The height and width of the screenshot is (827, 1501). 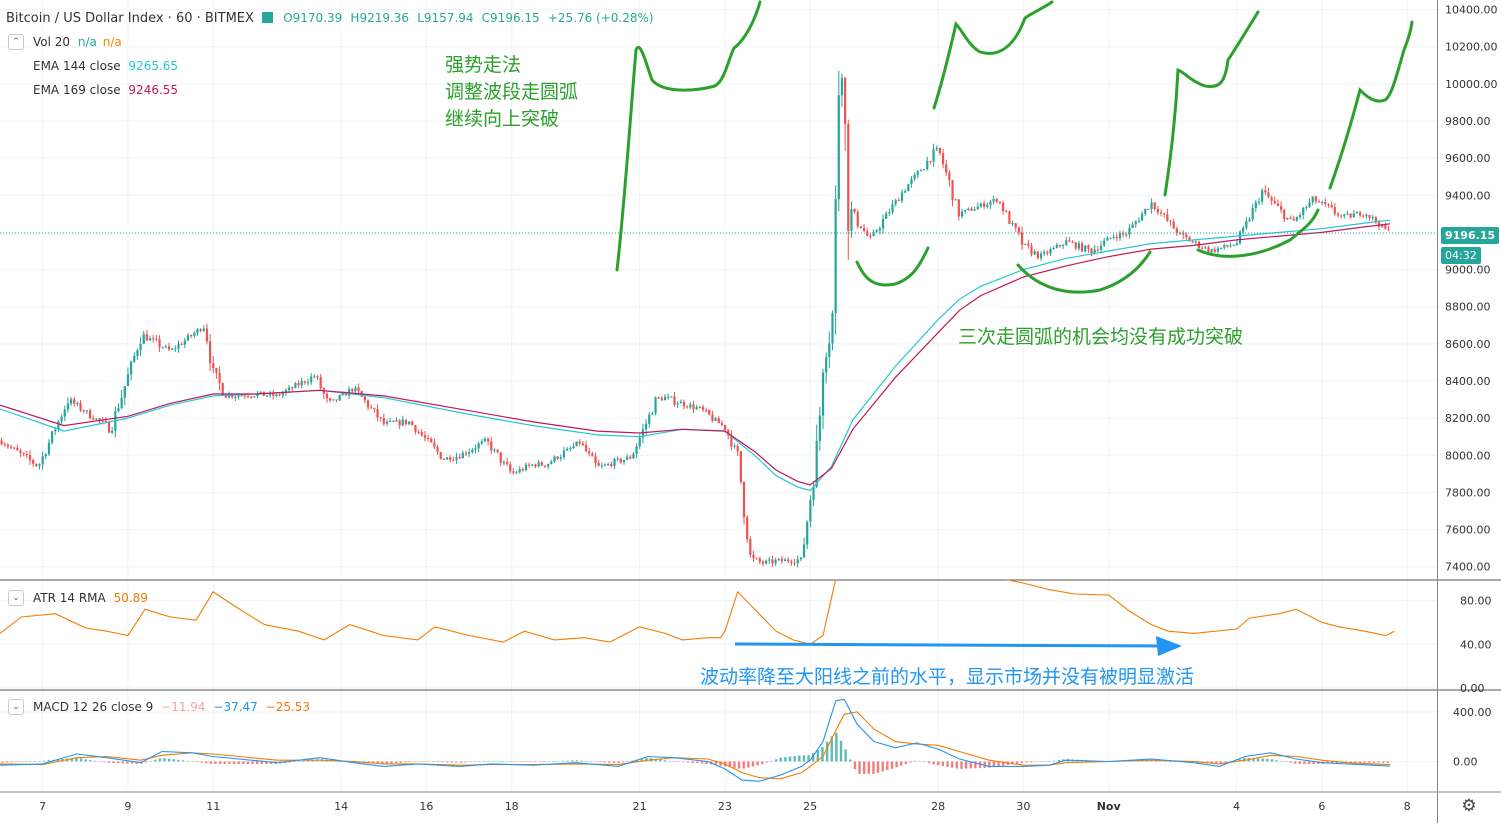 I want to click on price-tick-label: 9400.00, so click(x=1468, y=195).